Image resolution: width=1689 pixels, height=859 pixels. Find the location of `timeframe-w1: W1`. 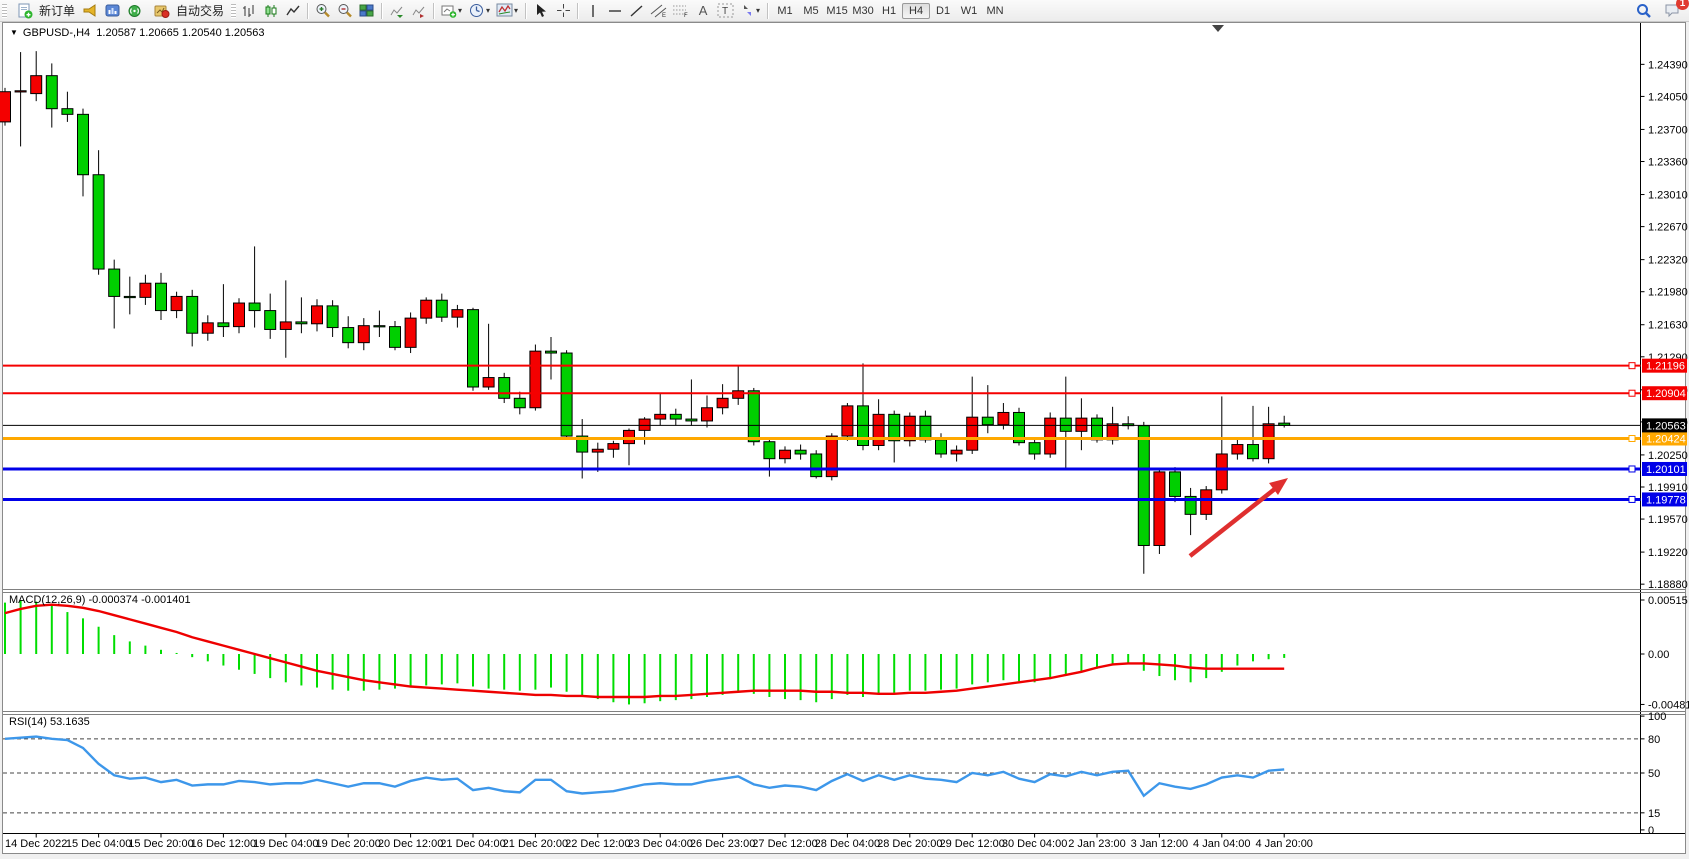

timeframe-w1: W1 is located at coordinates (969, 10).